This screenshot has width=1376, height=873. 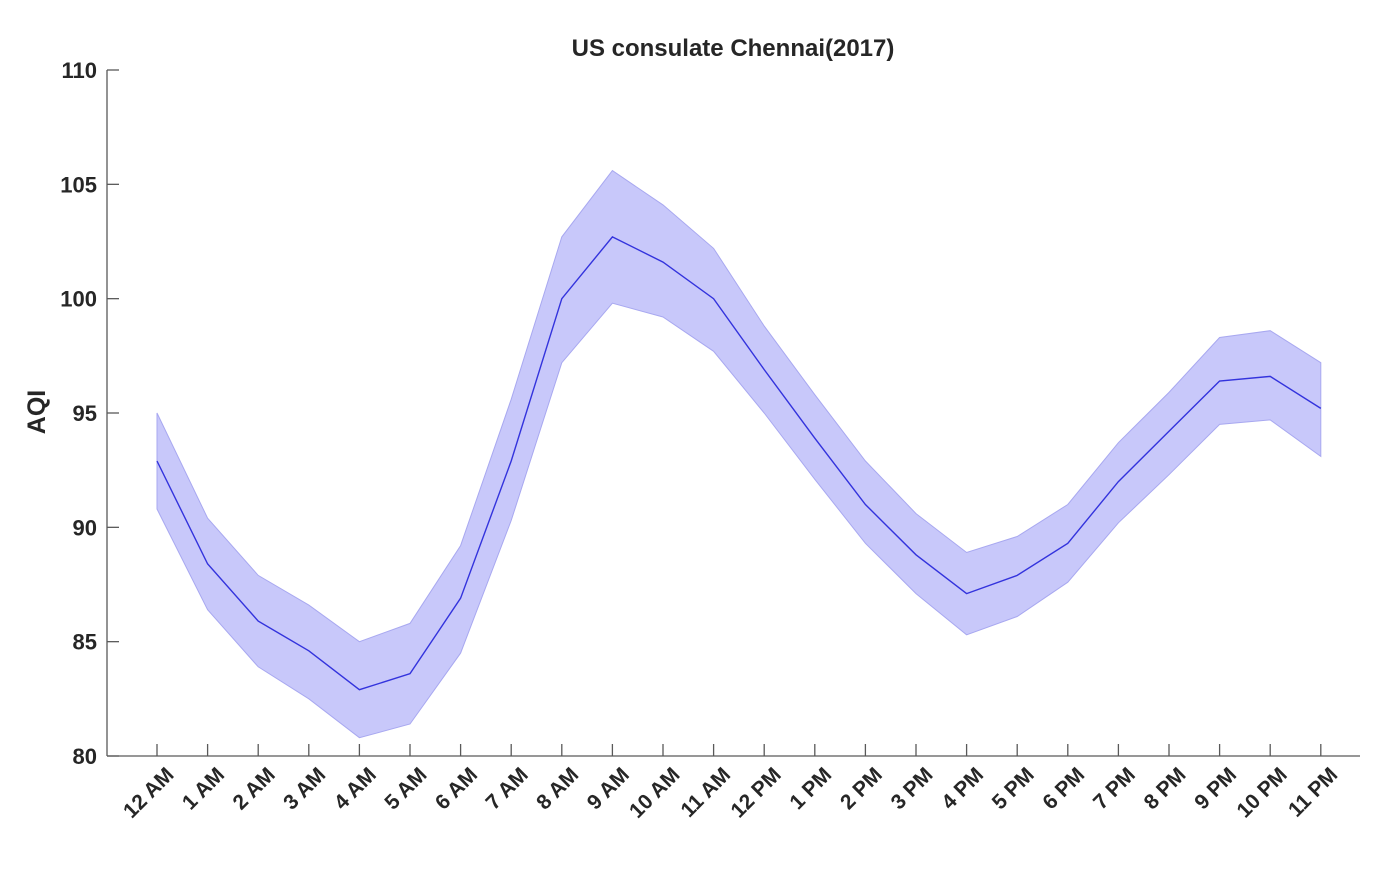 What do you see at coordinates (207, 563) in the screenshot?
I see `data-point-1-am` at bounding box center [207, 563].